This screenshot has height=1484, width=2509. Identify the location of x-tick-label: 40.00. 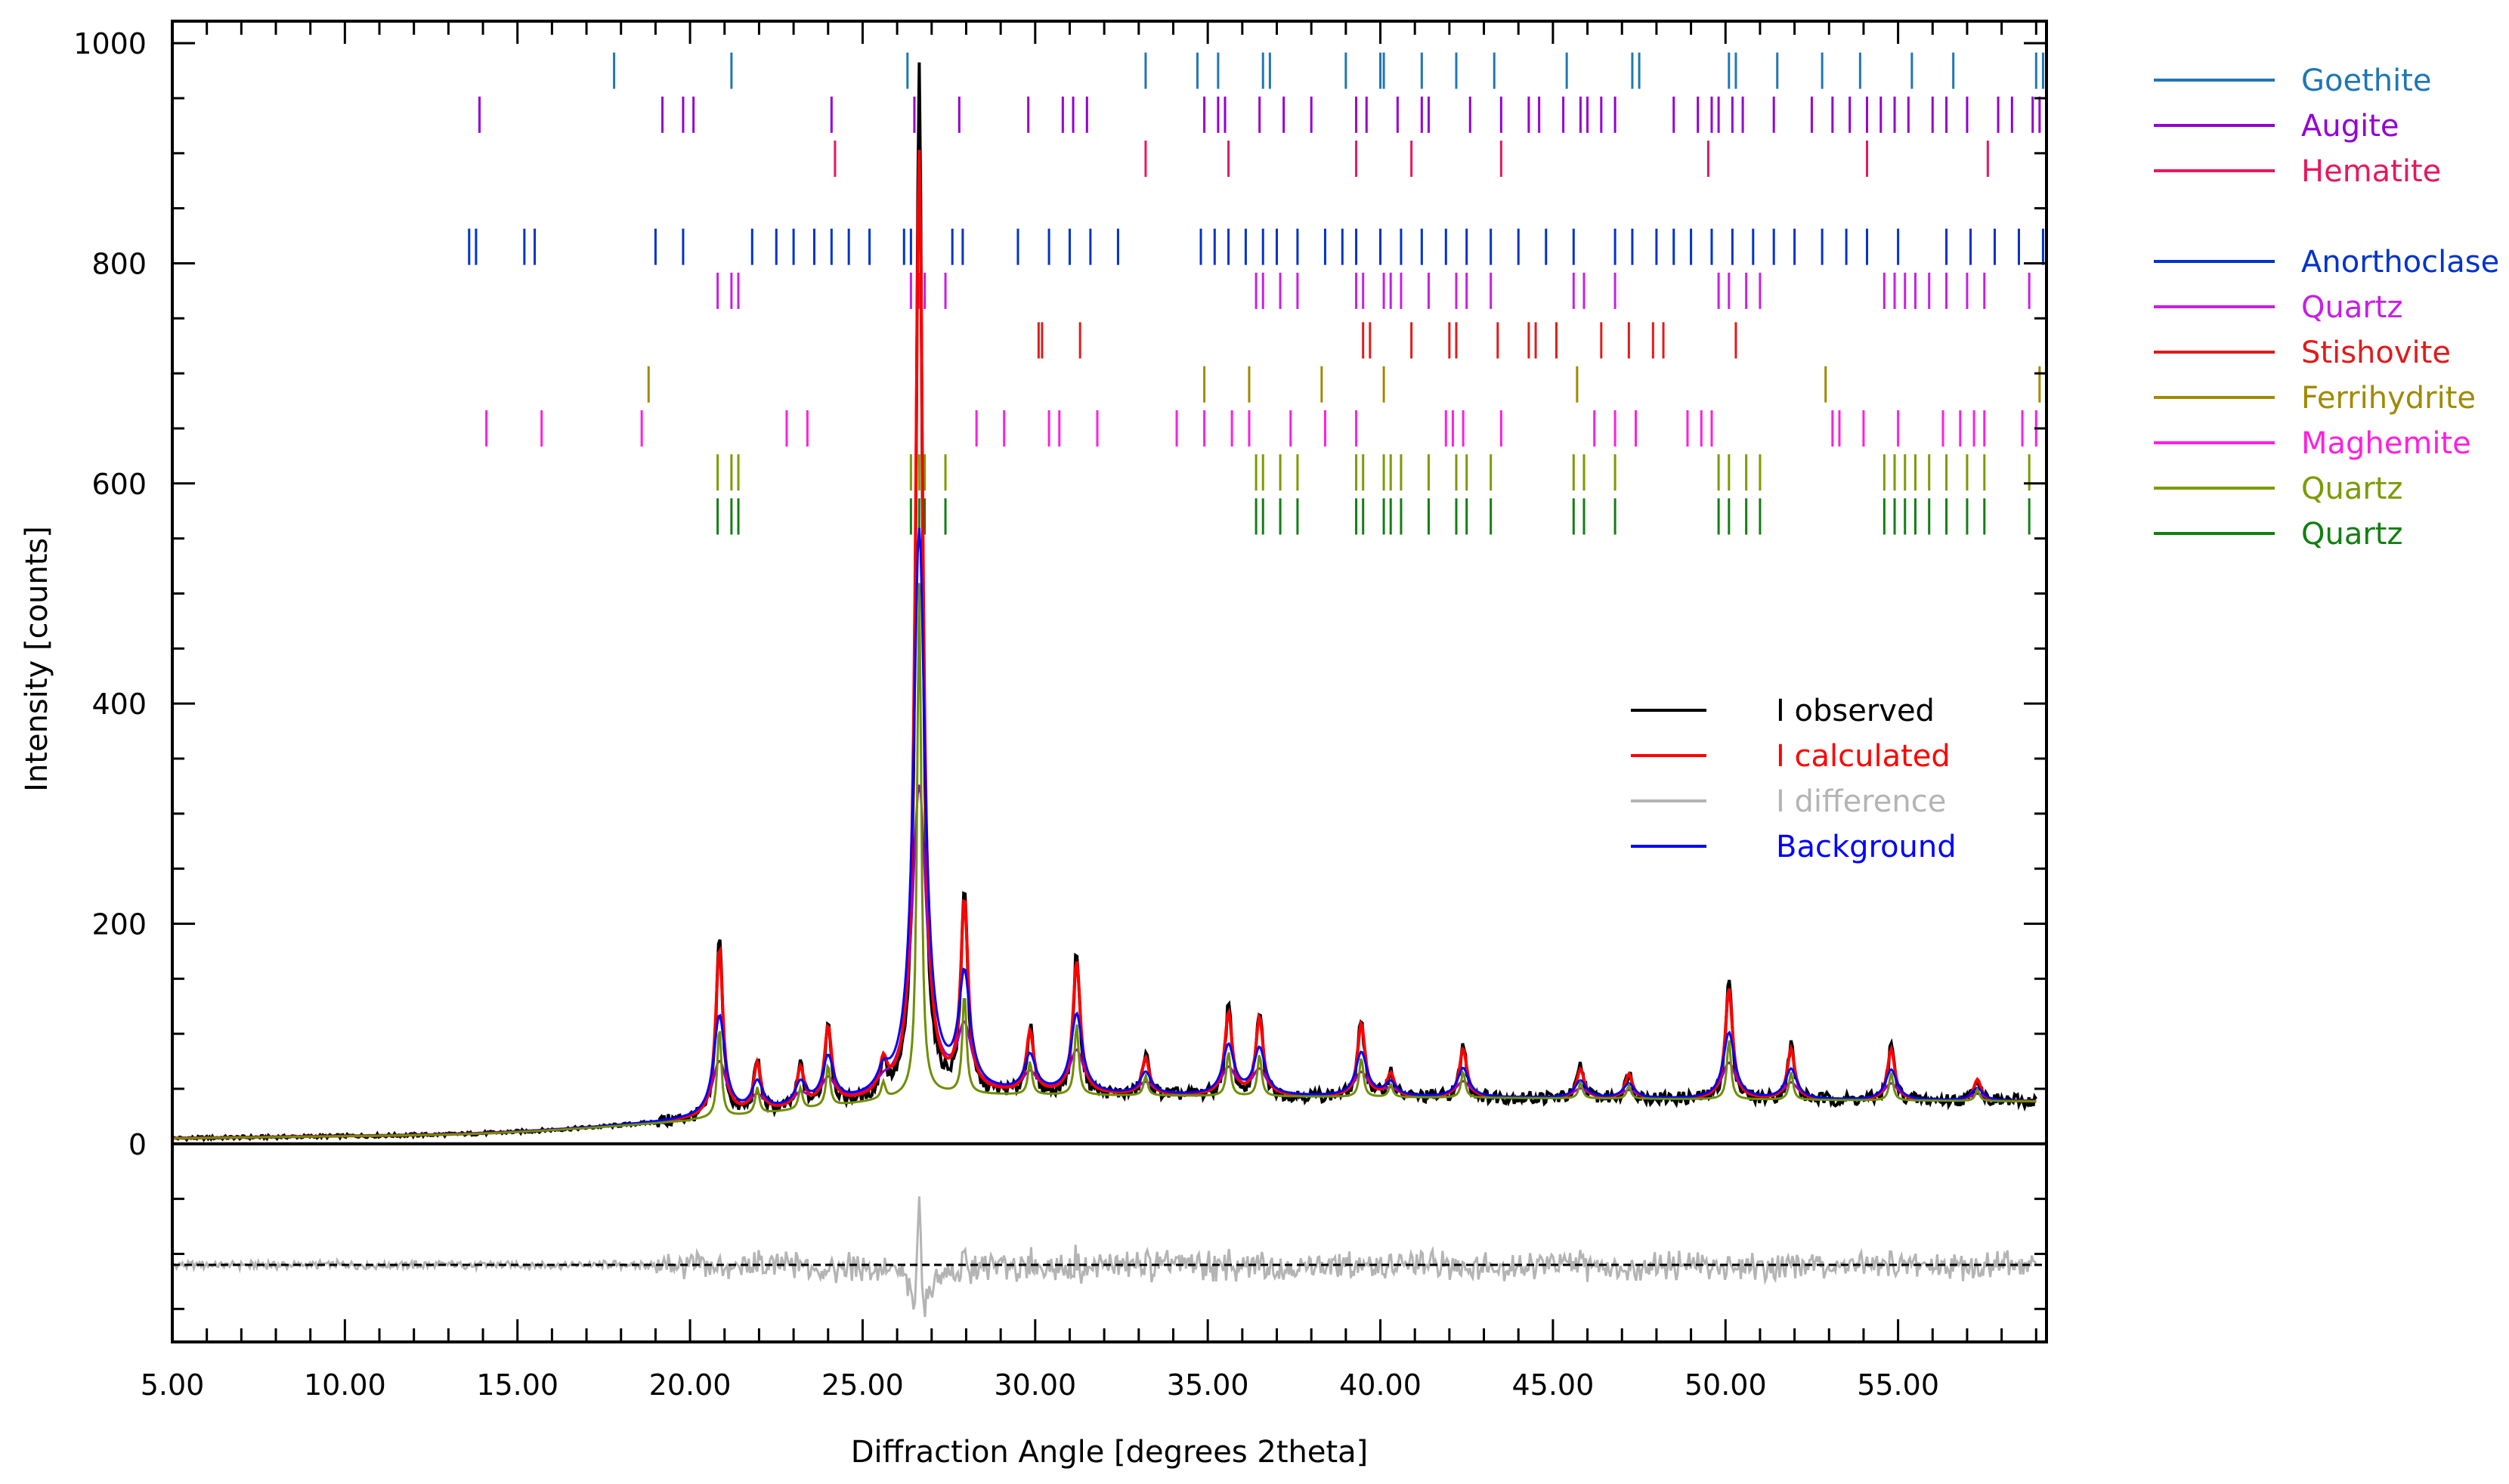
(1381, 1385).